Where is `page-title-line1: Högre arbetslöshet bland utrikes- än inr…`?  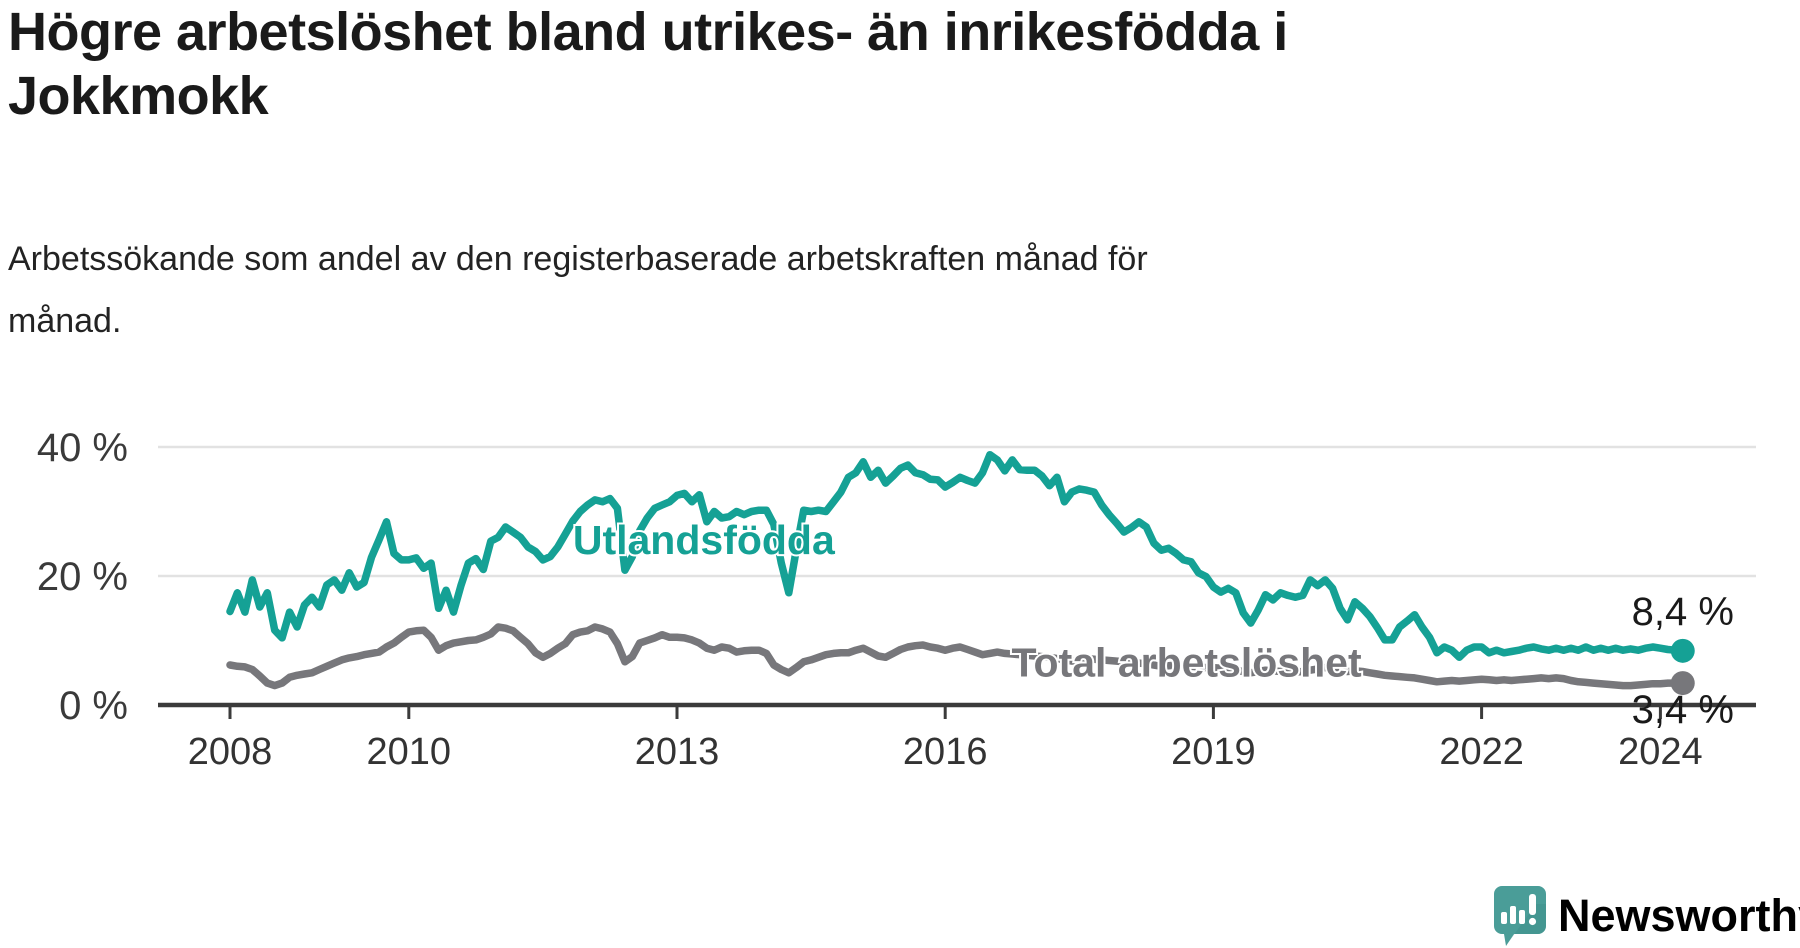 page-title-line1: Högre arbetslöshet bland utrikes- än inr… is located at coordinates (648, 32).